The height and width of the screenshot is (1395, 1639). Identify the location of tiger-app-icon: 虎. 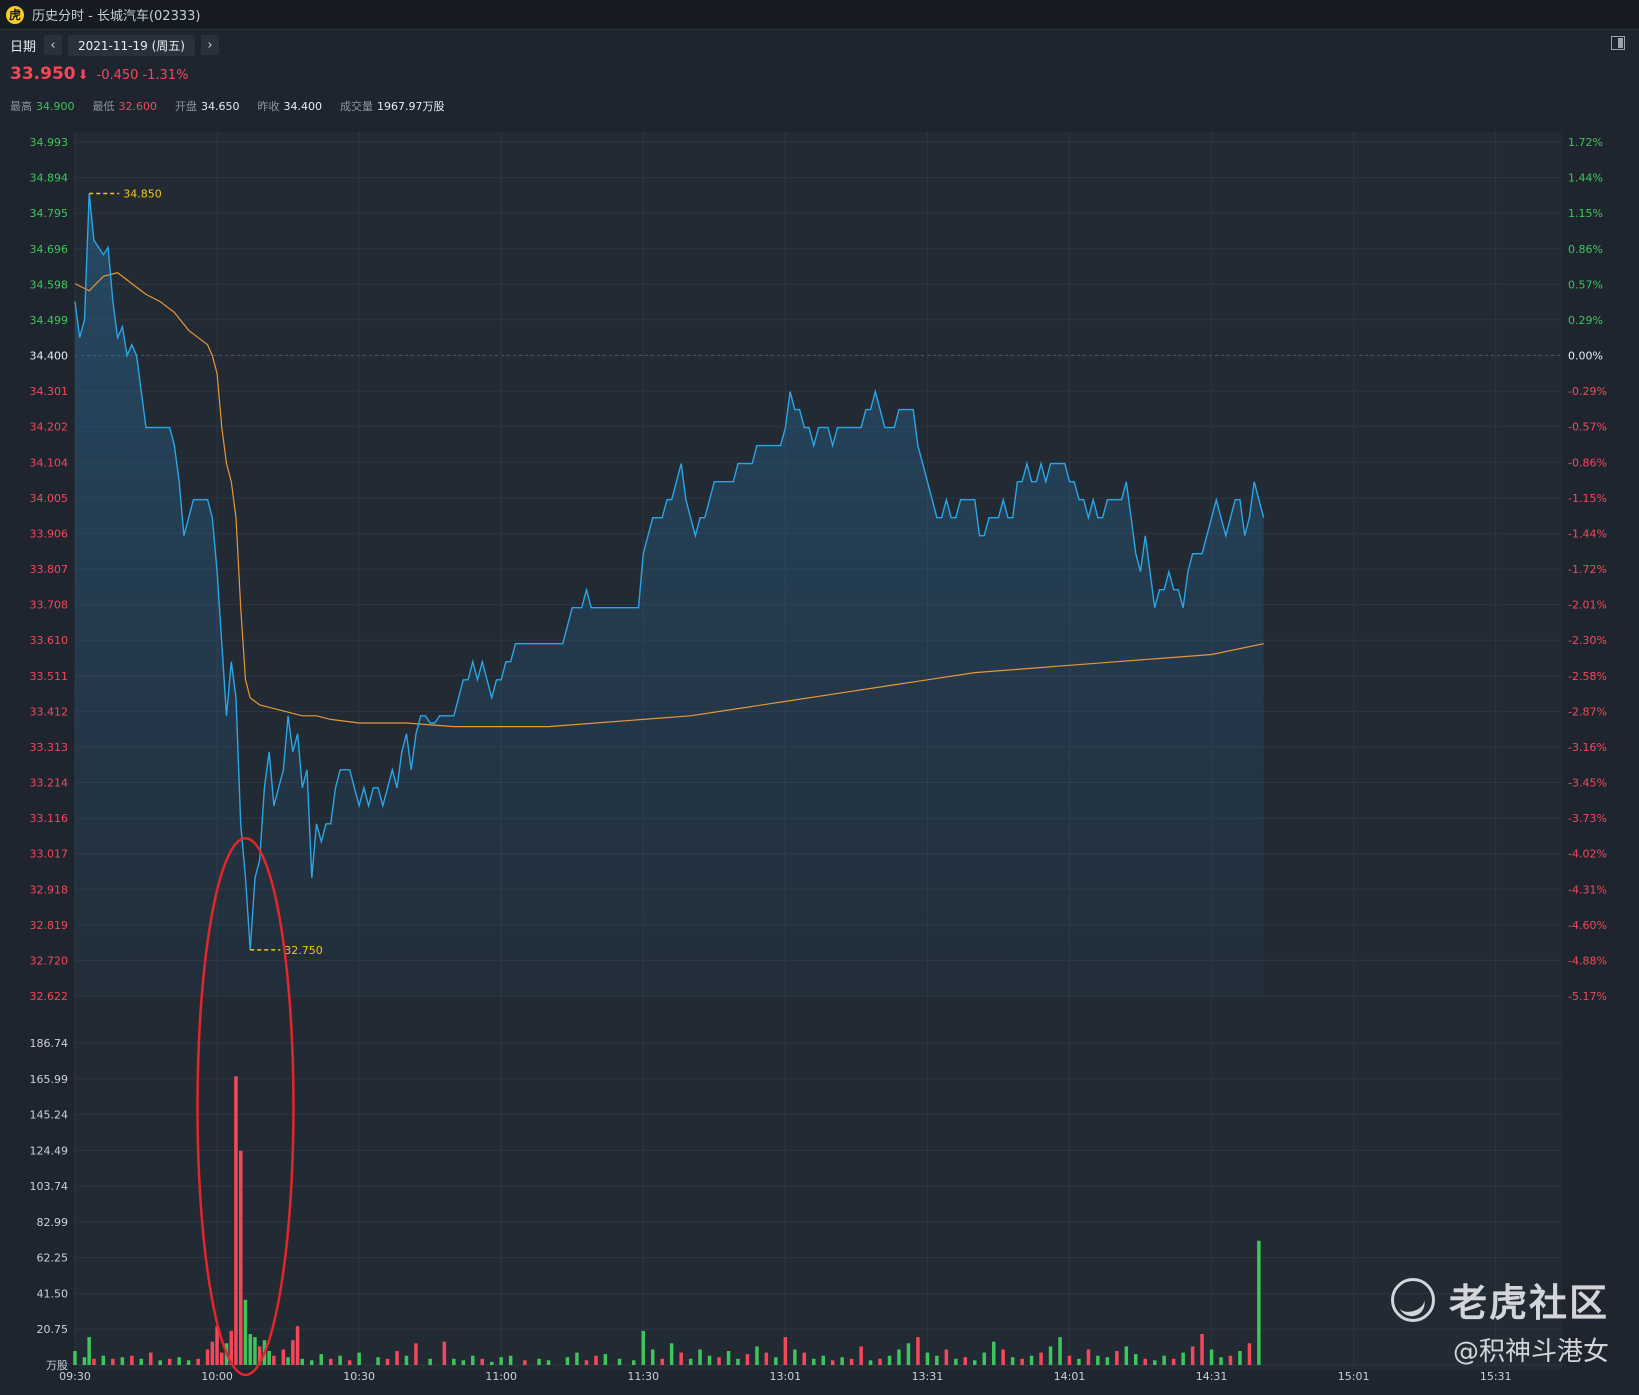
(15, 14).